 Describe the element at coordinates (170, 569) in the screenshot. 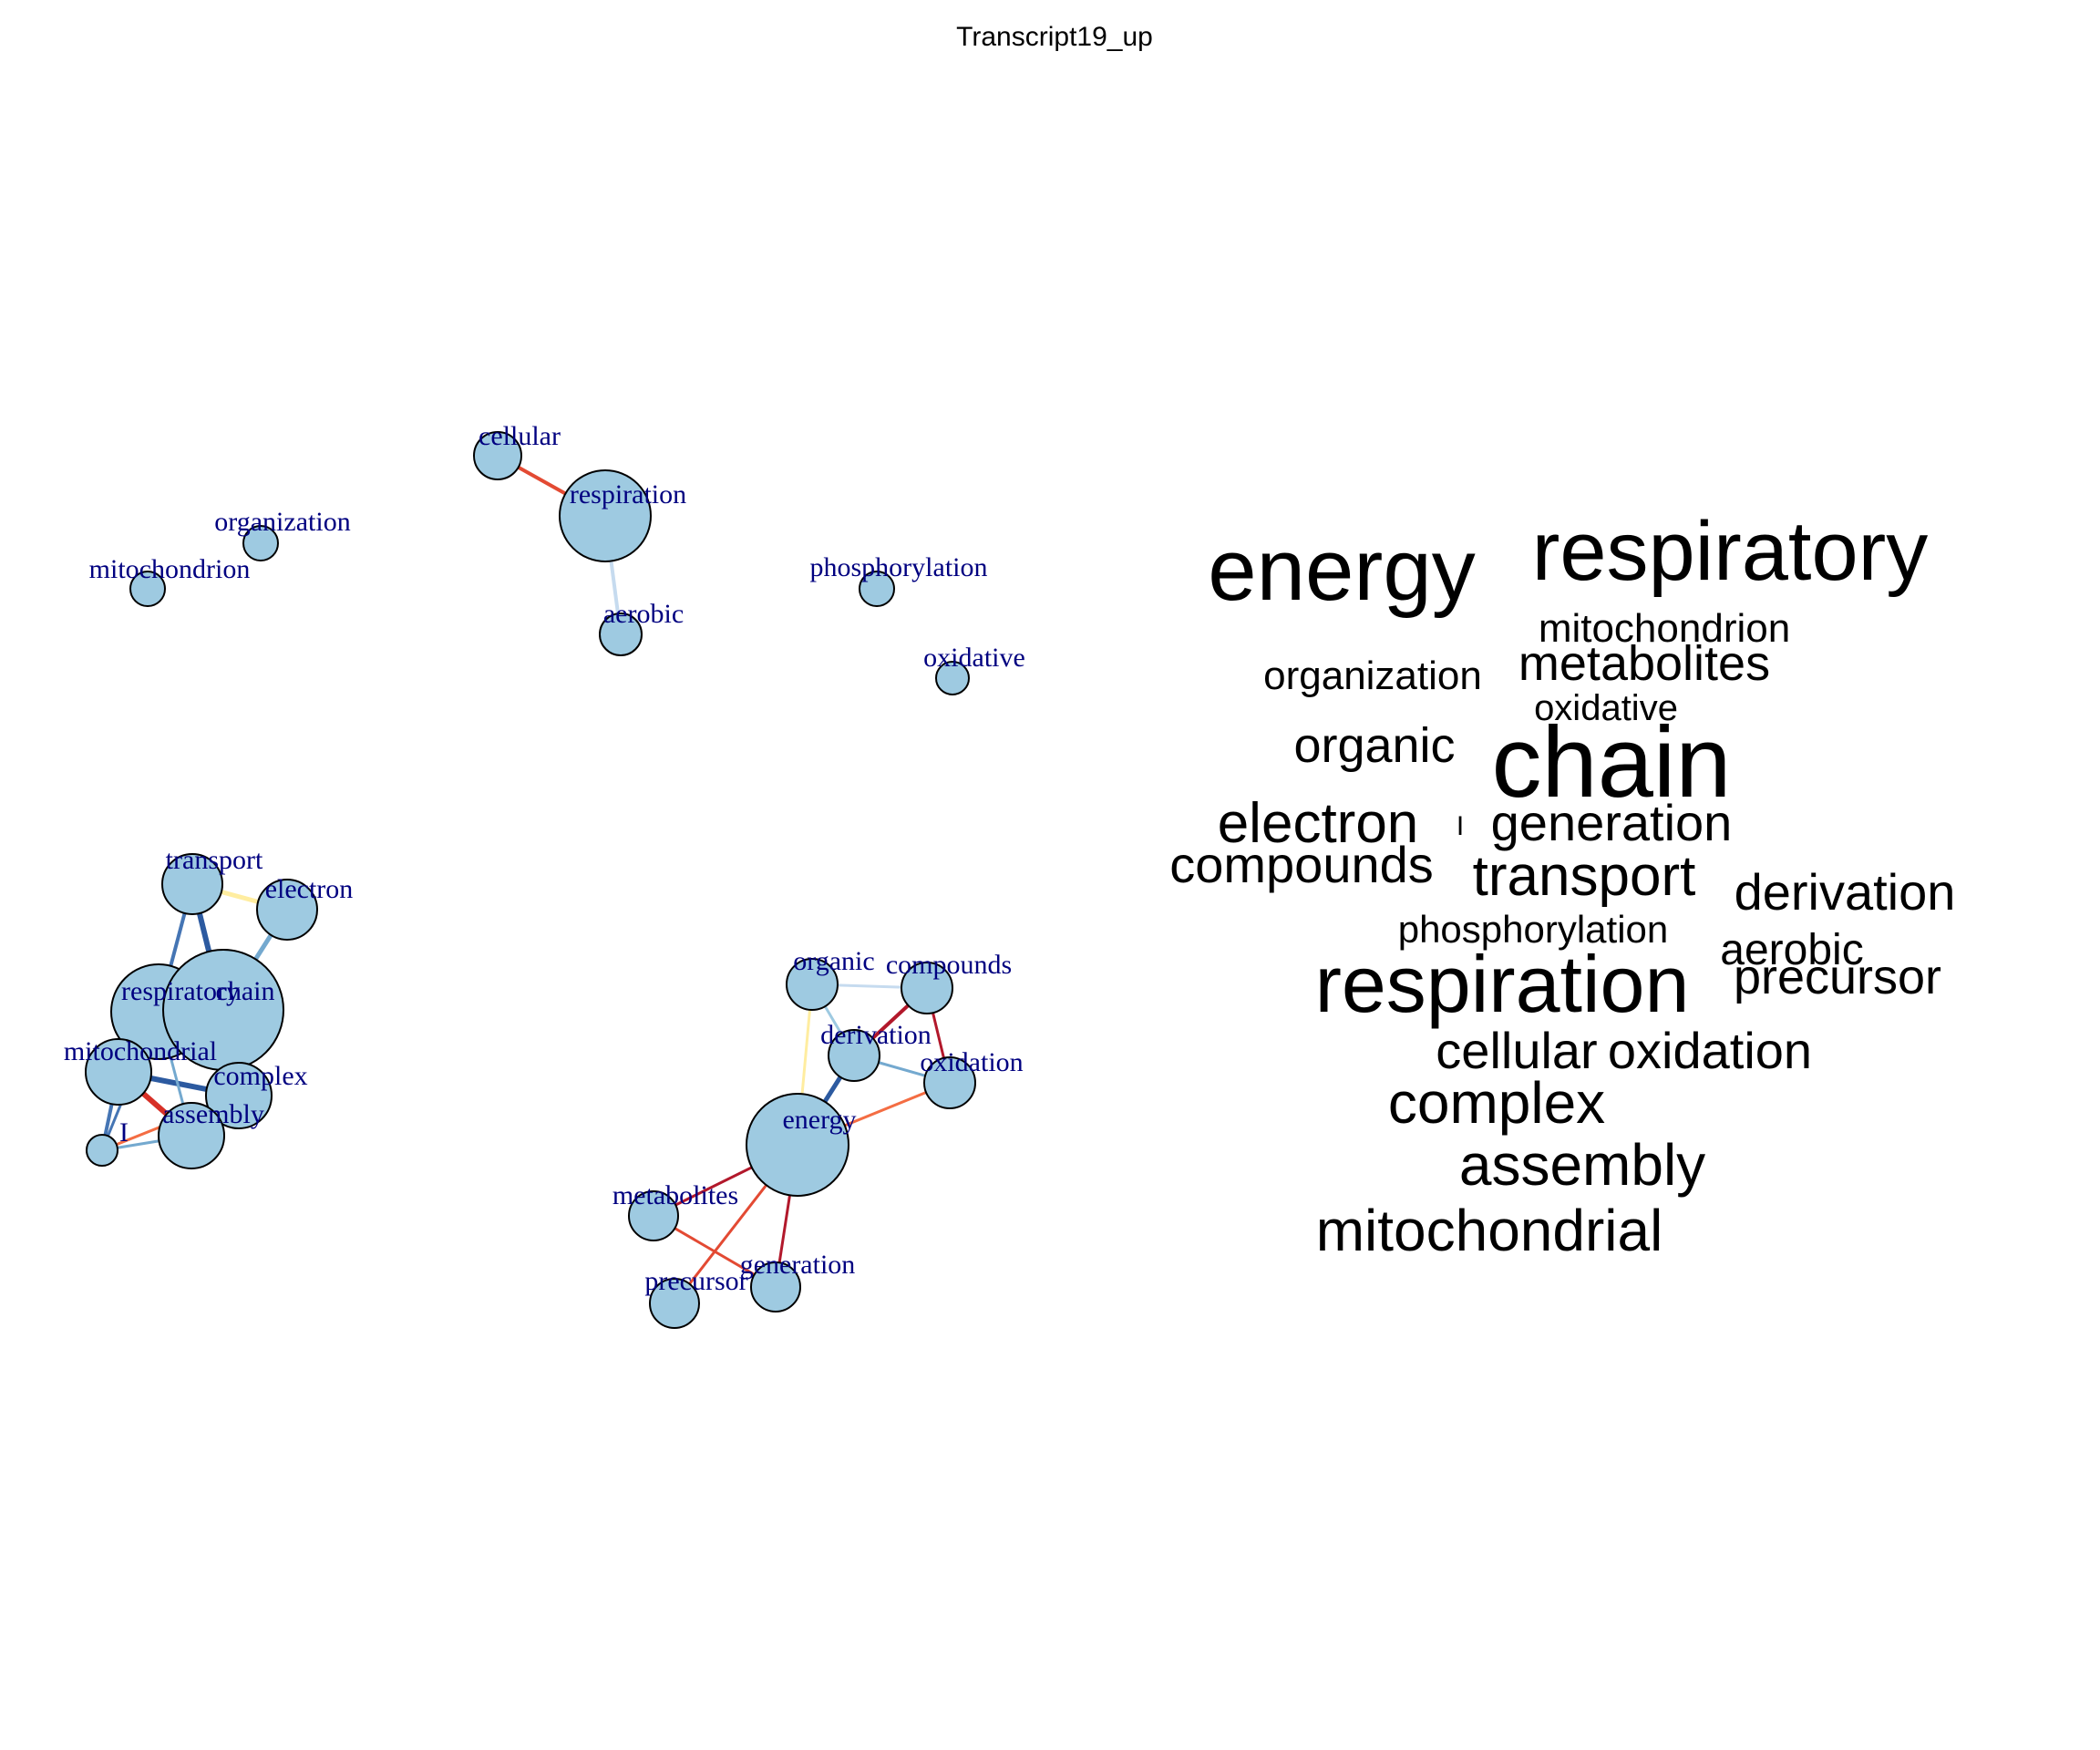

I see `node-label-mitochondrion: mitochondrion` at that location.